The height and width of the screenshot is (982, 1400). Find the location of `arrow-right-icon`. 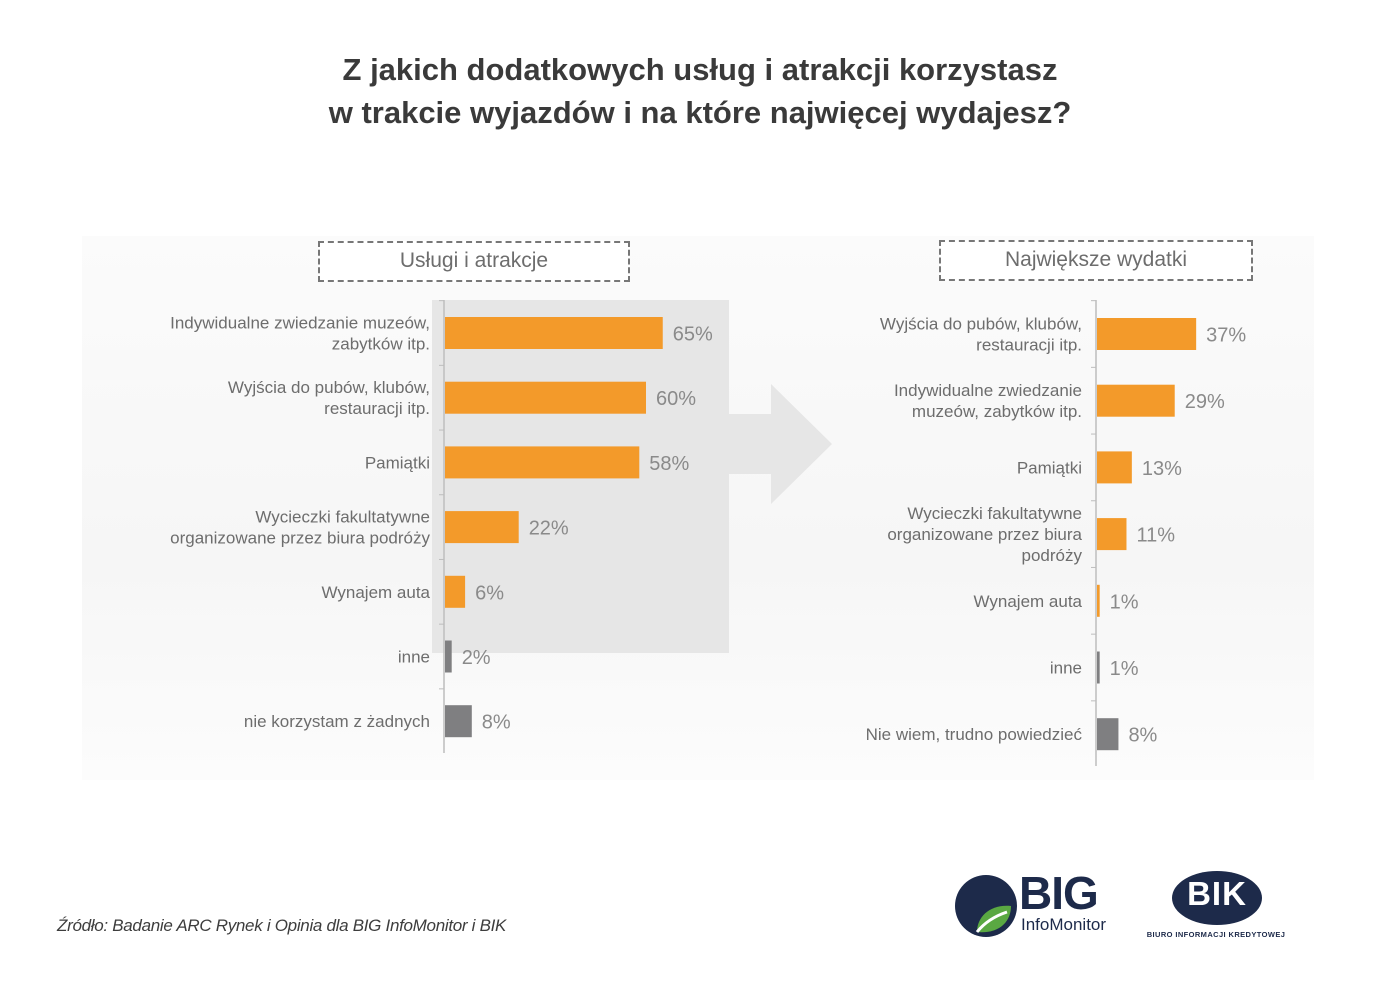

arrow-right-icon is located at coordinates (780, 444).